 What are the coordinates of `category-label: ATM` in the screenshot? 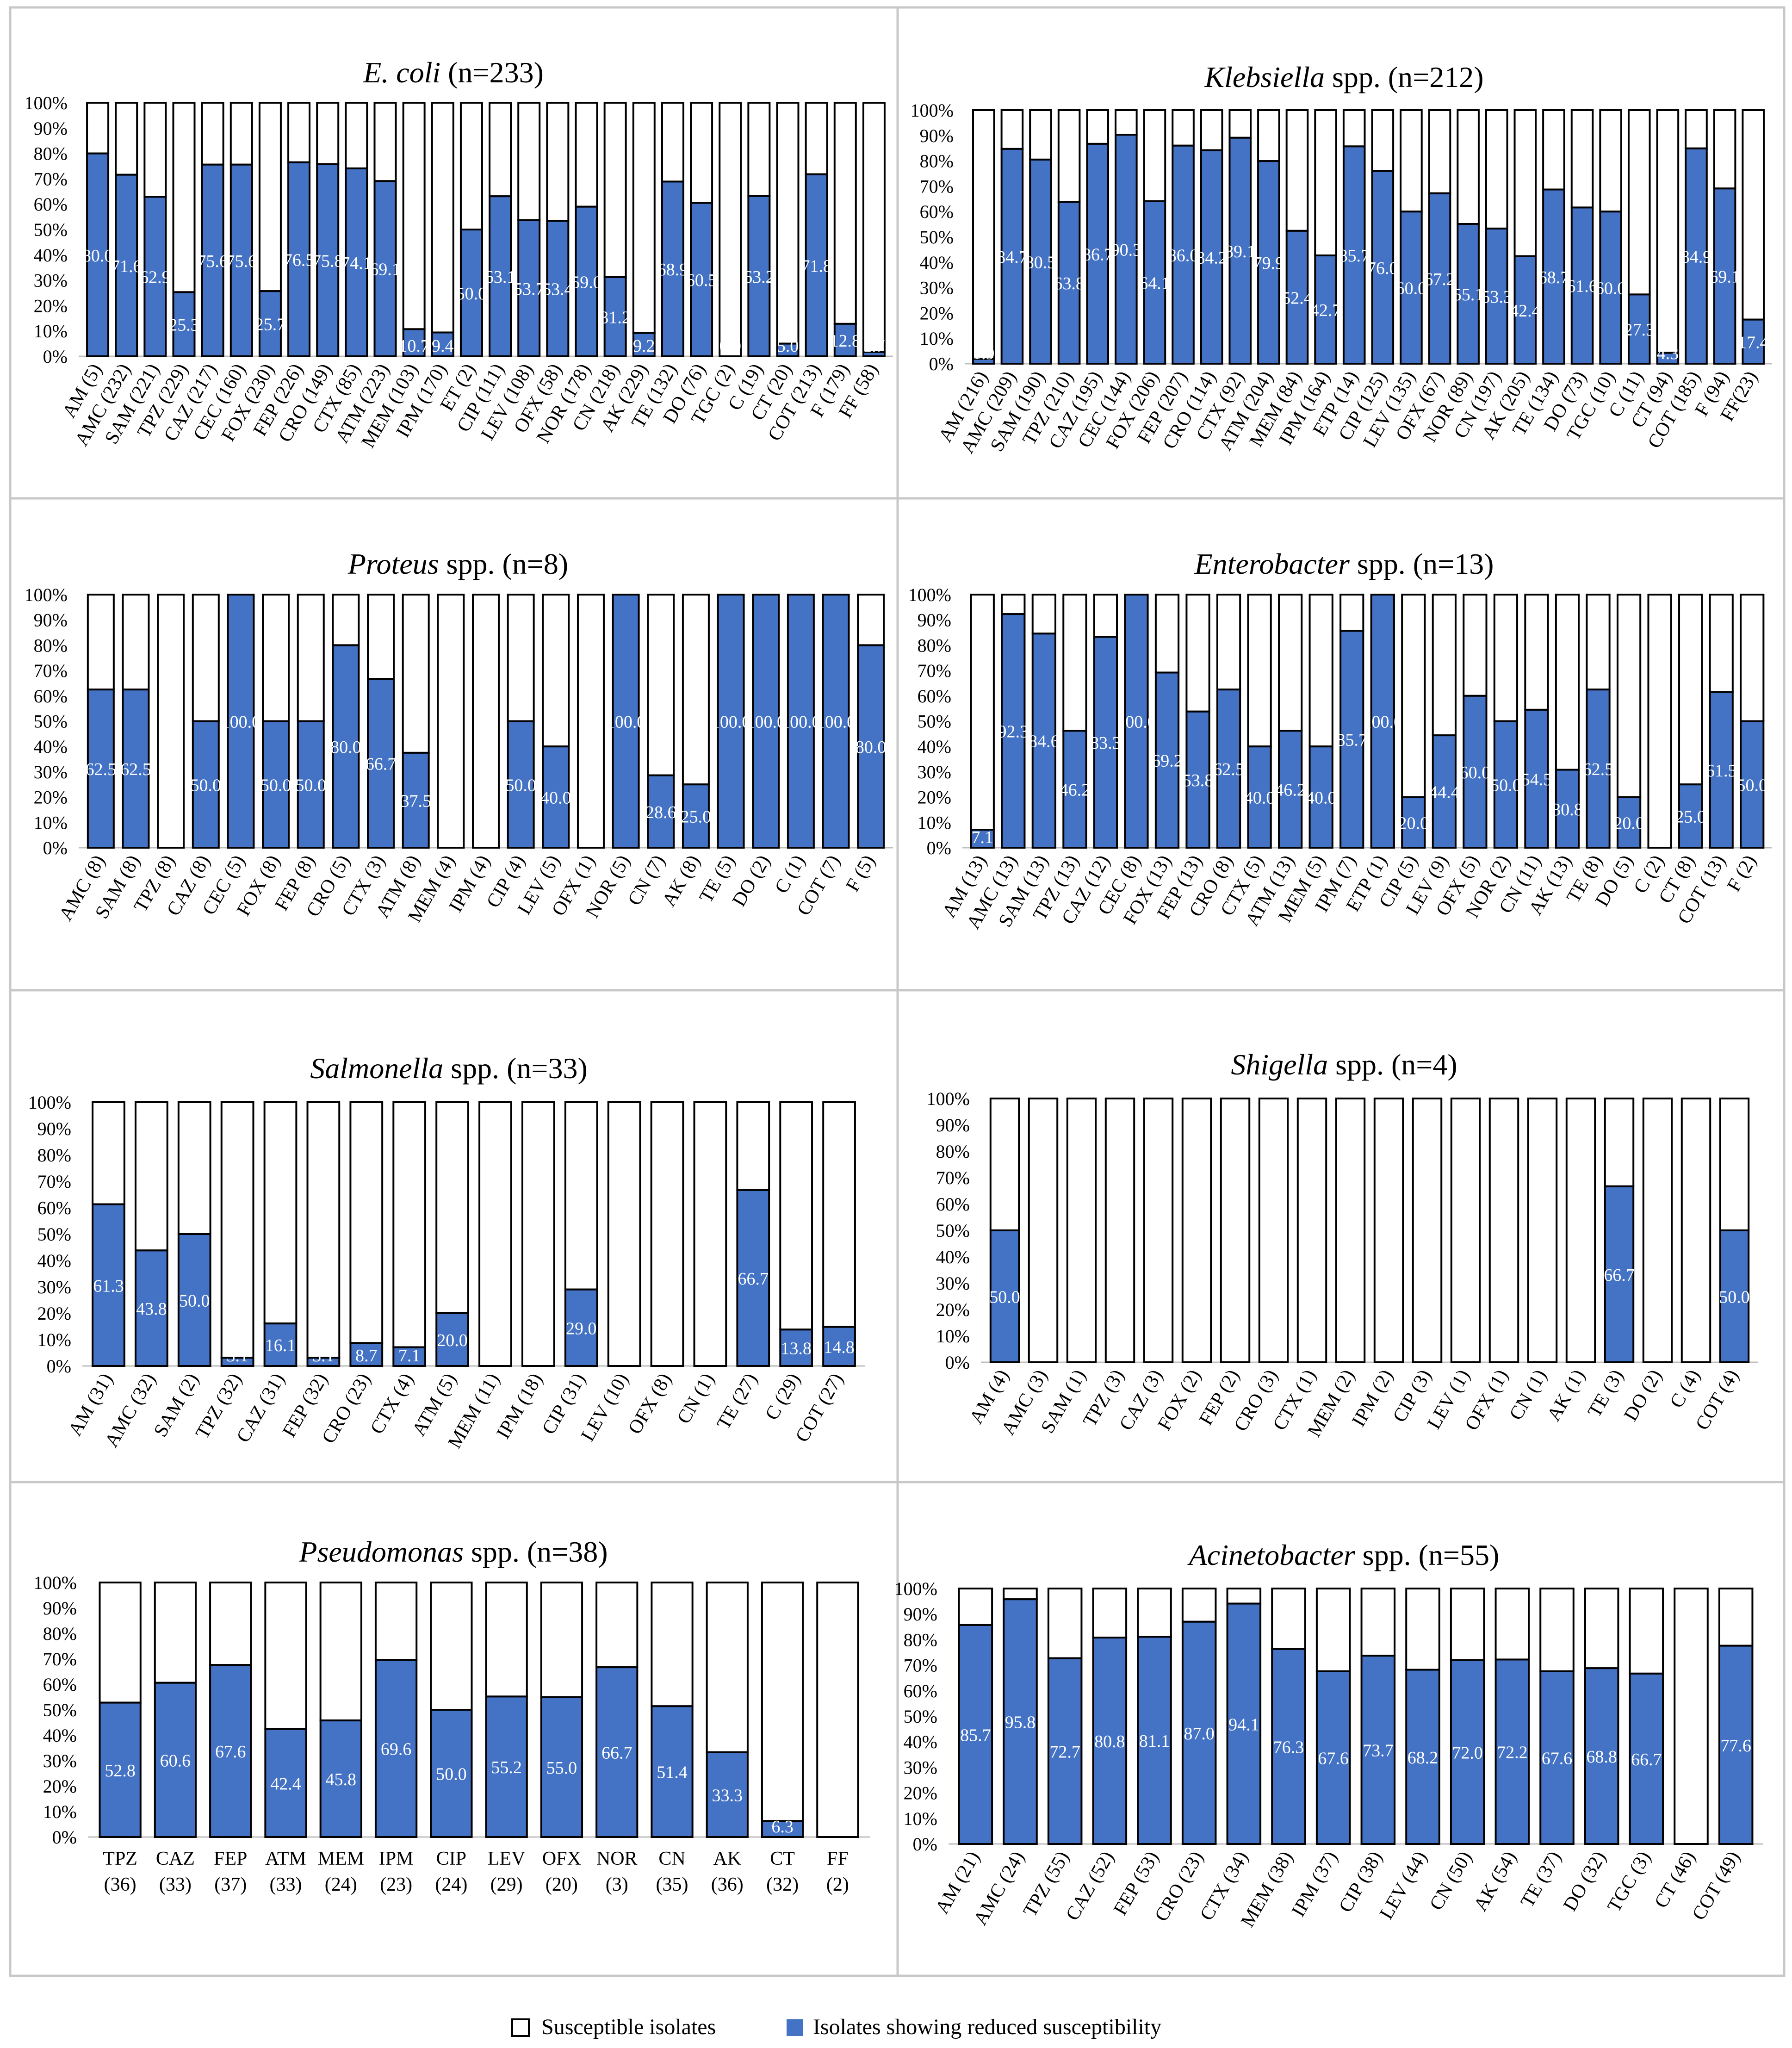 It's located at (286, 1858).